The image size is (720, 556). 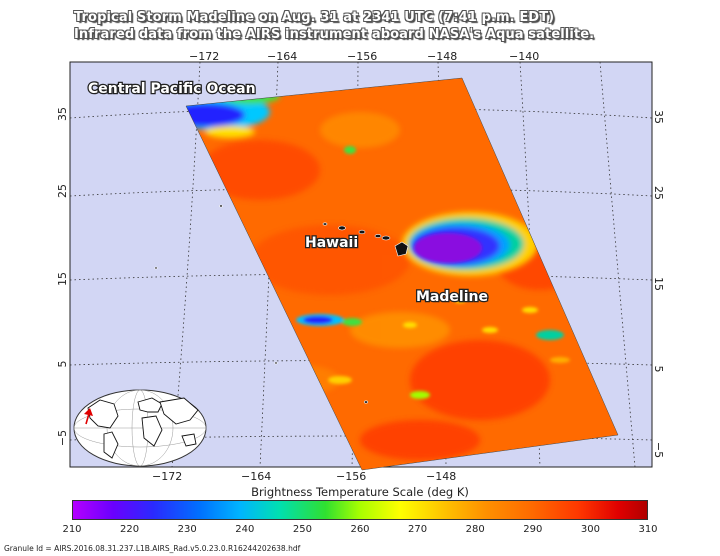 I want to click on colorbar-tick: 230, so click(x=187, y=529).